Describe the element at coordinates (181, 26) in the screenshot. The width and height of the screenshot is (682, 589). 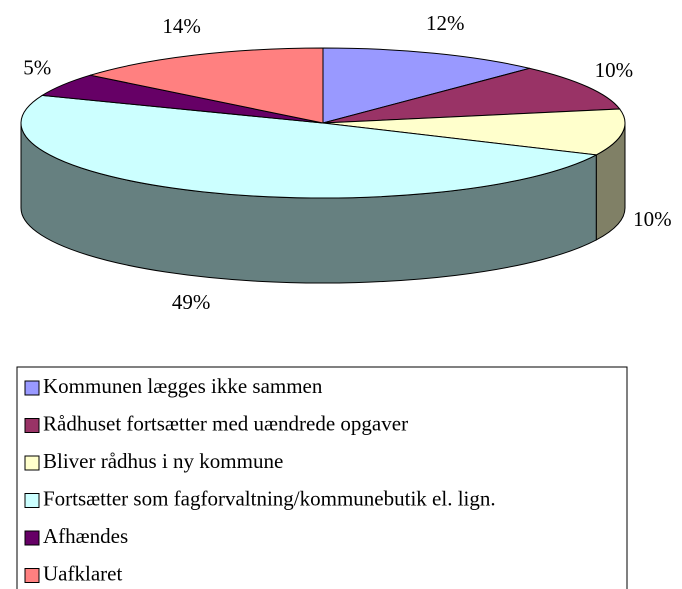
I see `data-label: 14%` at that location.